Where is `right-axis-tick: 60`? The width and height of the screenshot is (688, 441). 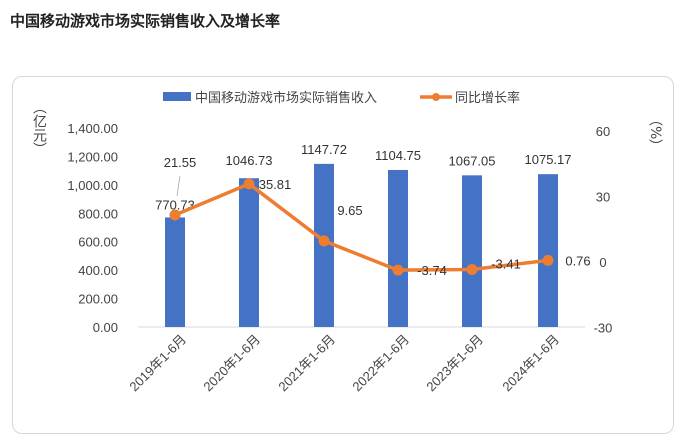
right-axis-tick: 60 is located at coordinates (603, 131).